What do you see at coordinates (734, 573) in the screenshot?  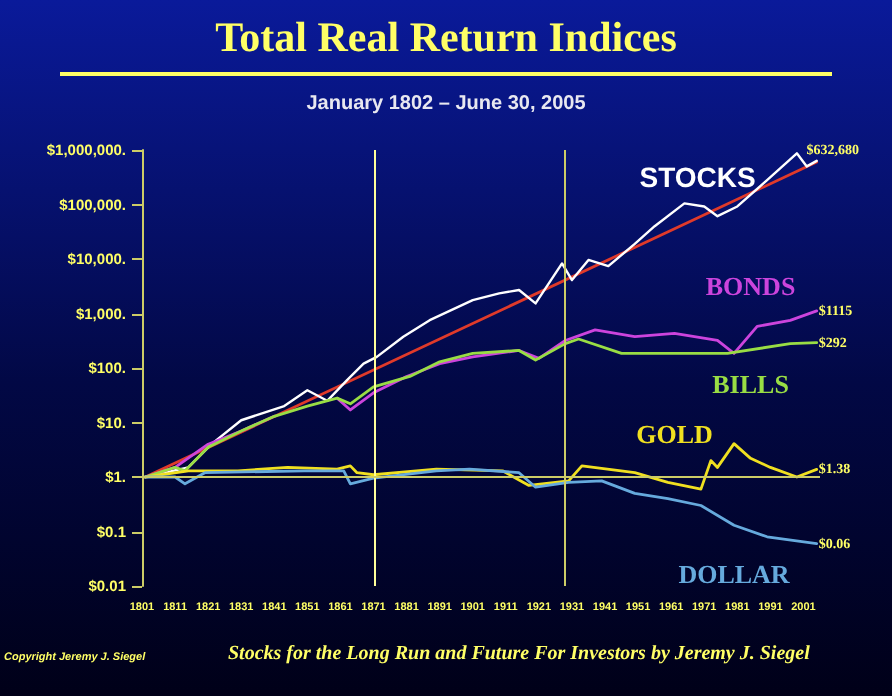 I see `series-label: DOLLAR` at bounding box center [734, 573].